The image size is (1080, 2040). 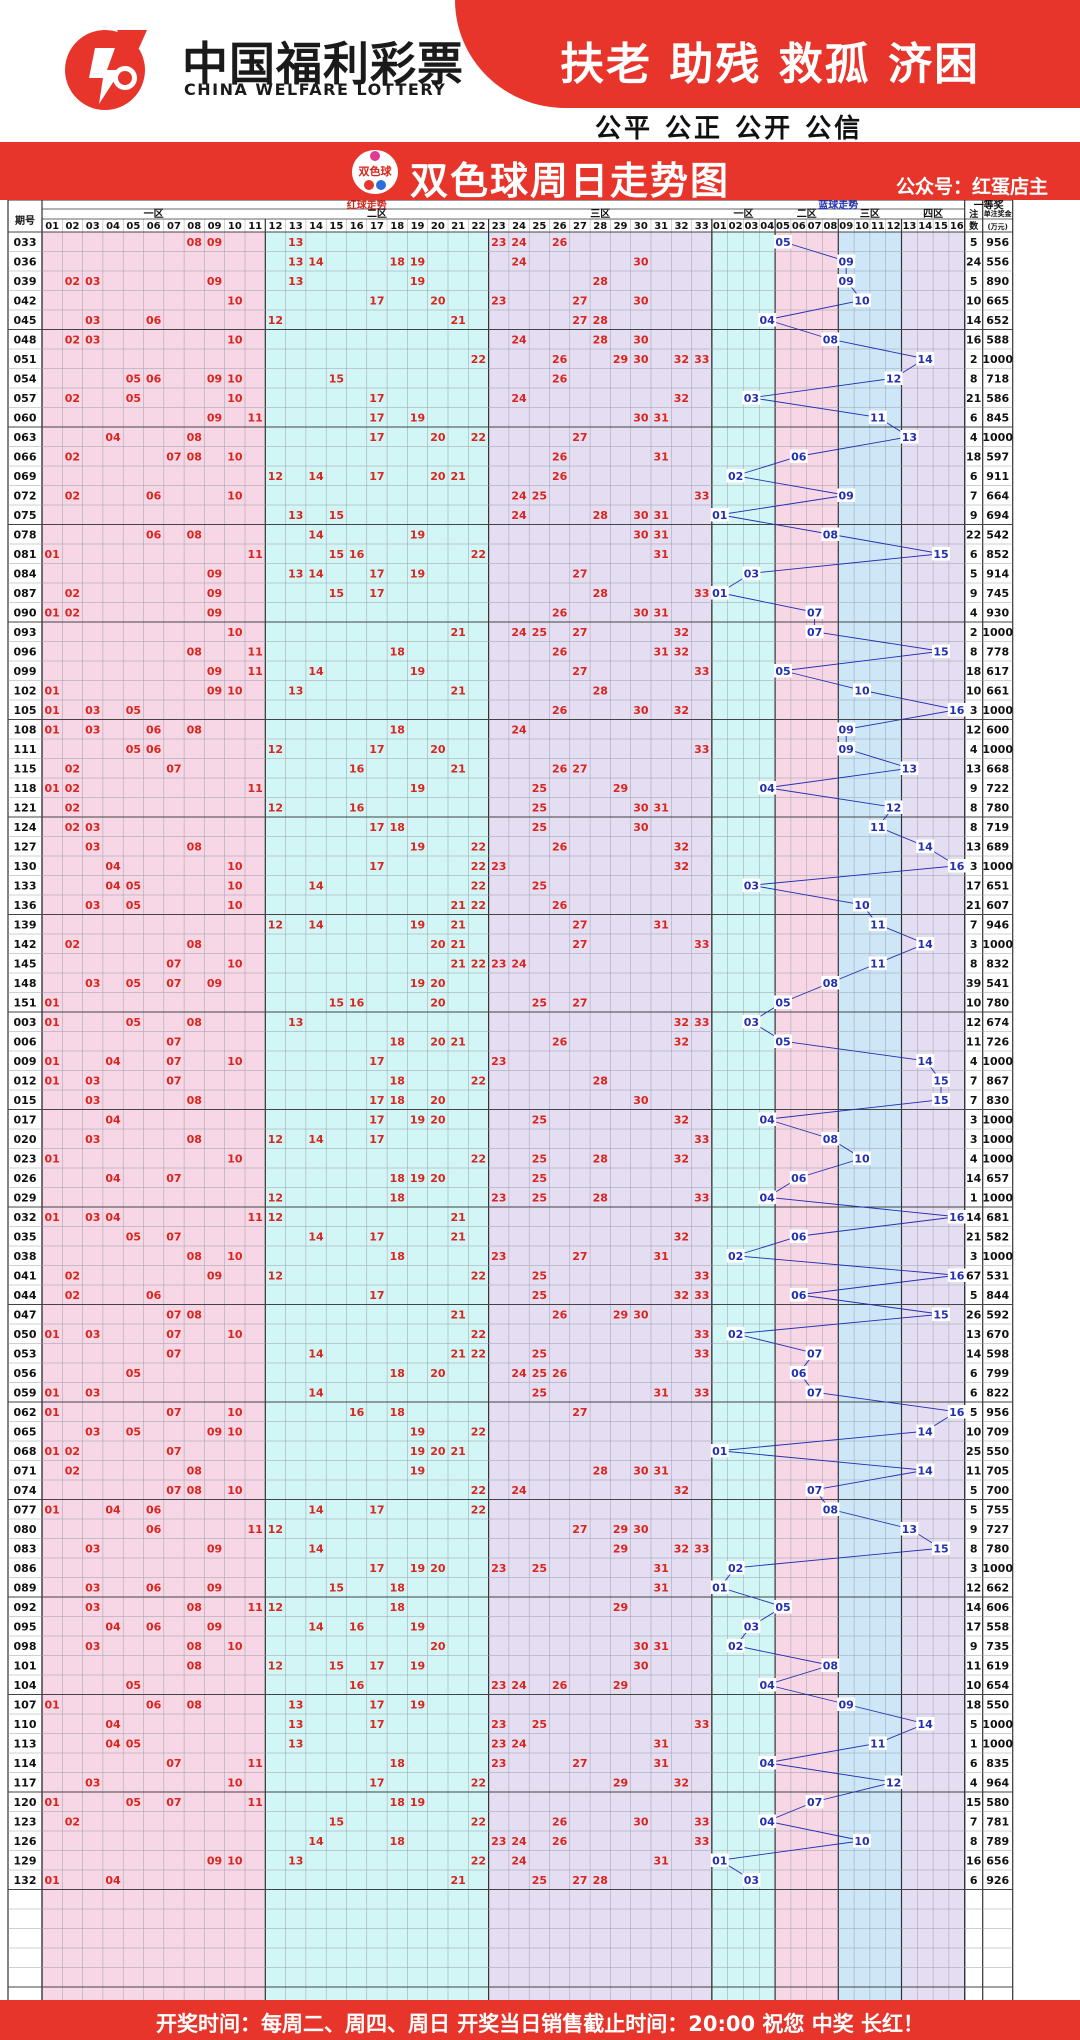 I want to click on blue-zone-label: 四区, so click(x=933, y=214).